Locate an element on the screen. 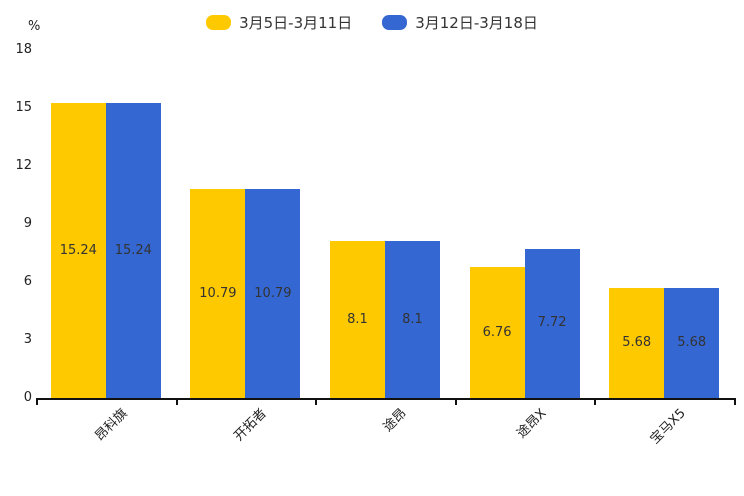 The height and width of the screenshot is (496, 744). legend-item-week1: 3月5日-3月11日 is located at coordinates (279, 22).